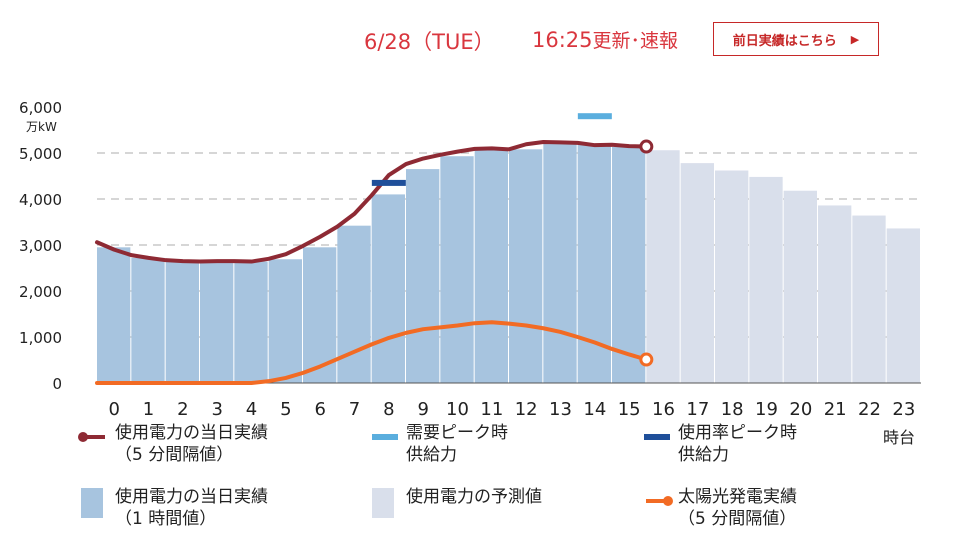 The height and width of the screenshot is (554, 966). I want to click on x-suffix-label: 時台, so click(899, 437).